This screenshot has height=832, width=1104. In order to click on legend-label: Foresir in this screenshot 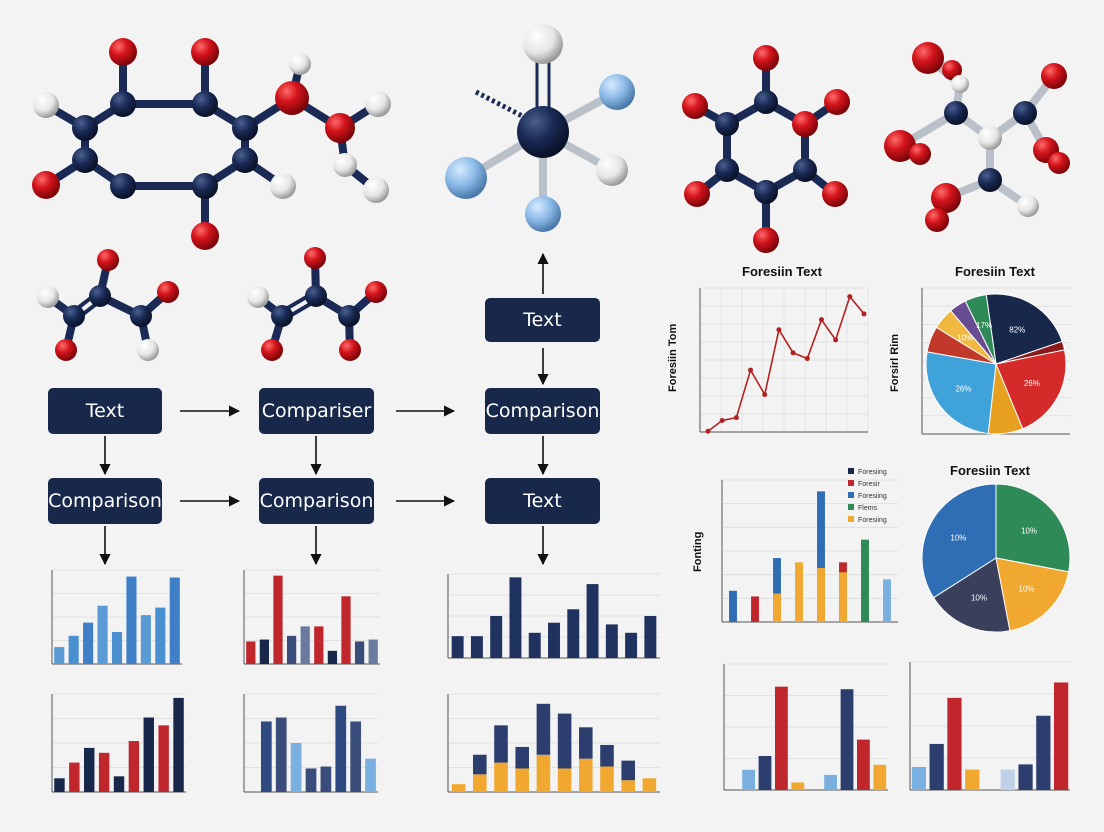, I will do `click(869, 484)`.